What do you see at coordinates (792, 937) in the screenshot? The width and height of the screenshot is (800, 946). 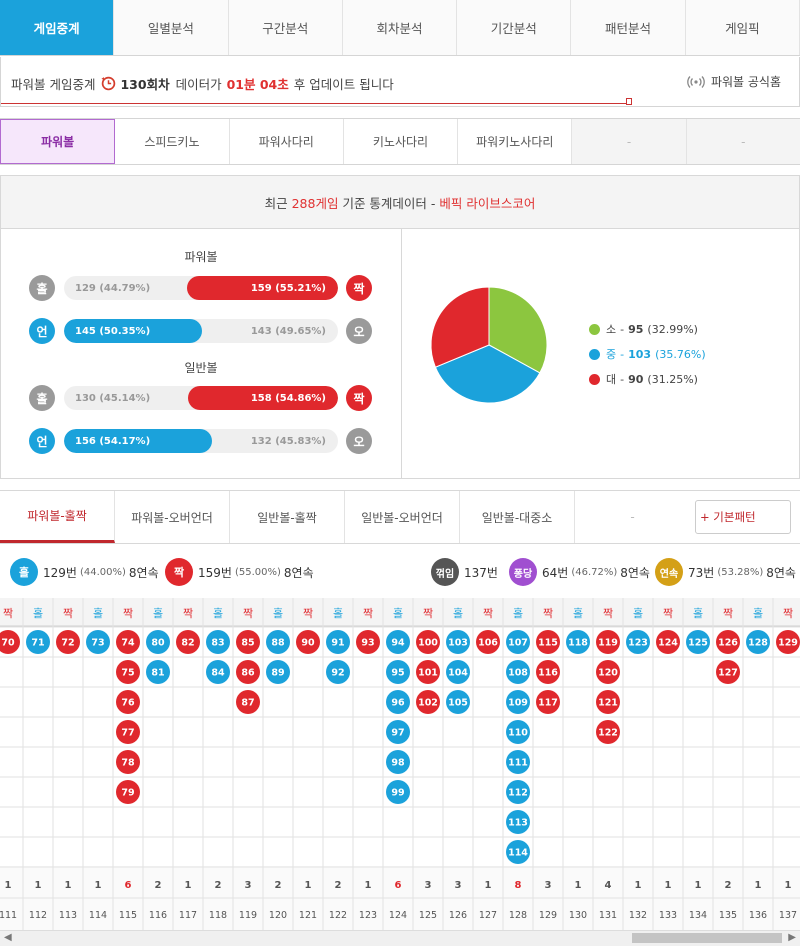 I see `scroll-right-icon: ▶` at bounding box center [792, 937].